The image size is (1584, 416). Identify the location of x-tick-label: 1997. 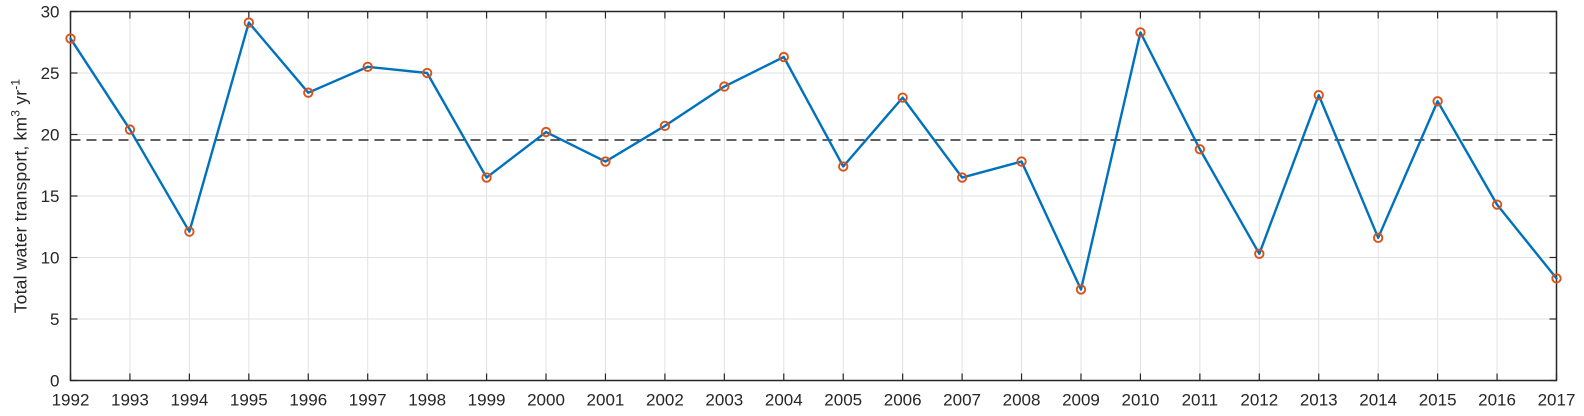
(368, 400).